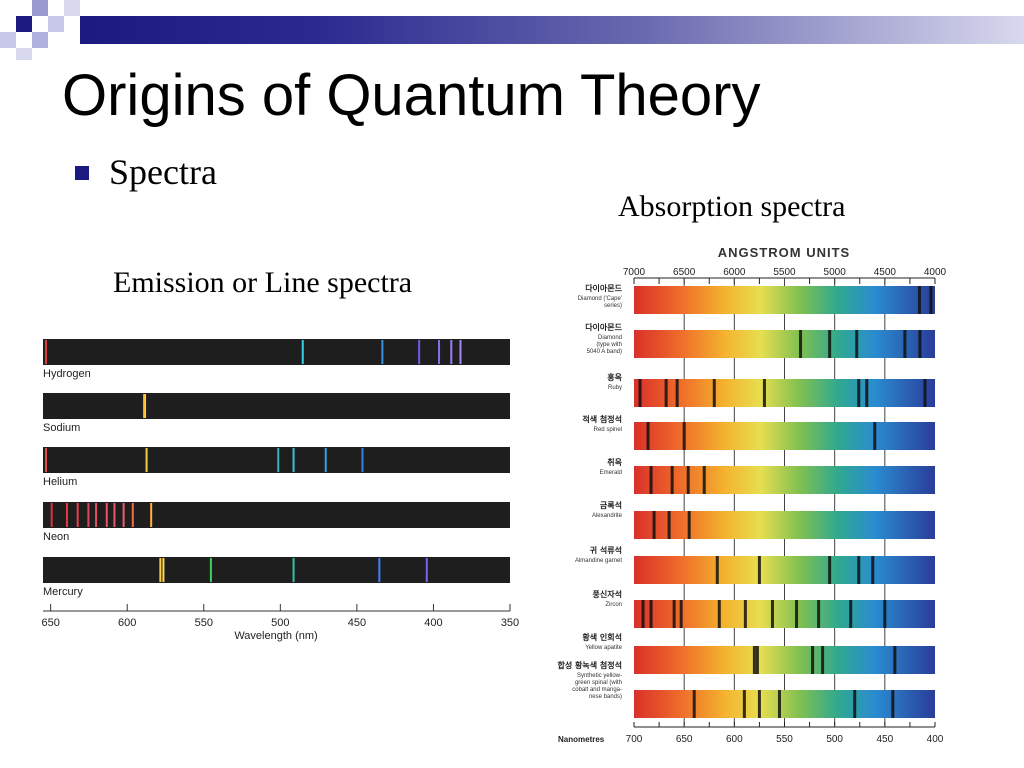 The image size is (1024, 768). I want to click on top-tick-label: 5000, so click(835, 272).